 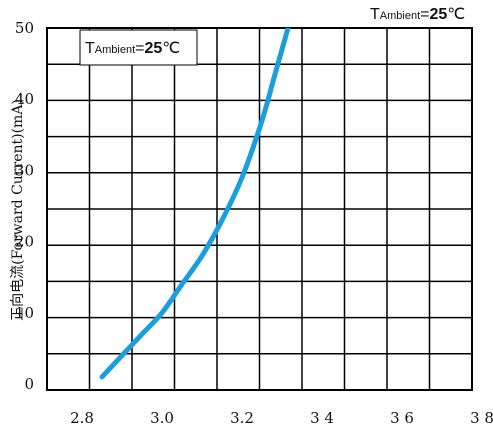 I want to click on ann-in-val: 25, so click(x=153, y=48).